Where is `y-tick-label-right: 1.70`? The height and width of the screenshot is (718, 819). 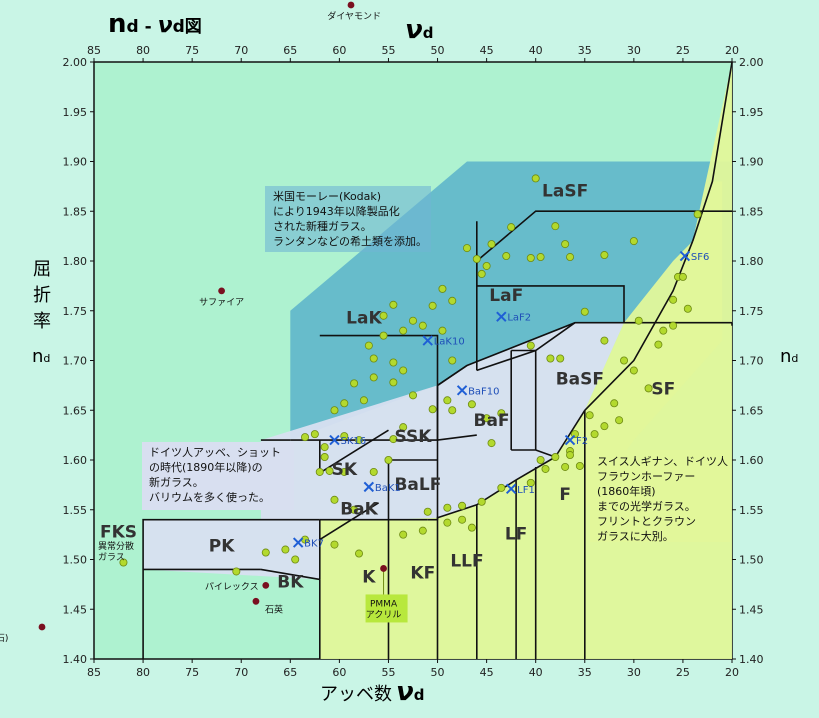 y-tick-label-right: 1.70 is located at coordinates (751, 361).